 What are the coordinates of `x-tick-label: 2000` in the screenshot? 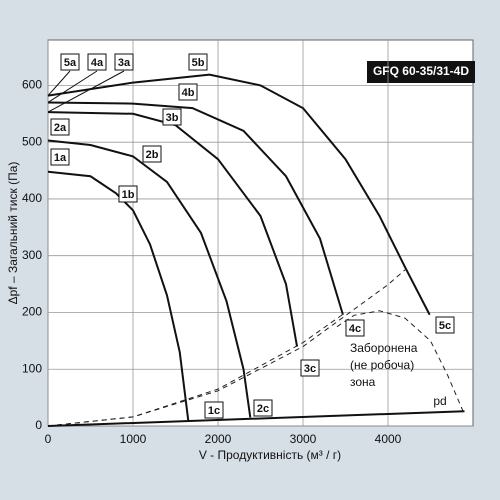 It's located at (218, 439).